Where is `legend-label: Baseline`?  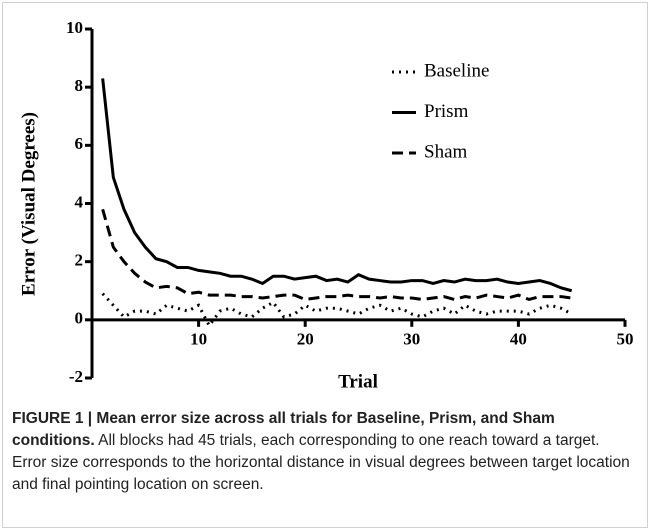 legend-label: Baseline is located at coordinates (456, 70).